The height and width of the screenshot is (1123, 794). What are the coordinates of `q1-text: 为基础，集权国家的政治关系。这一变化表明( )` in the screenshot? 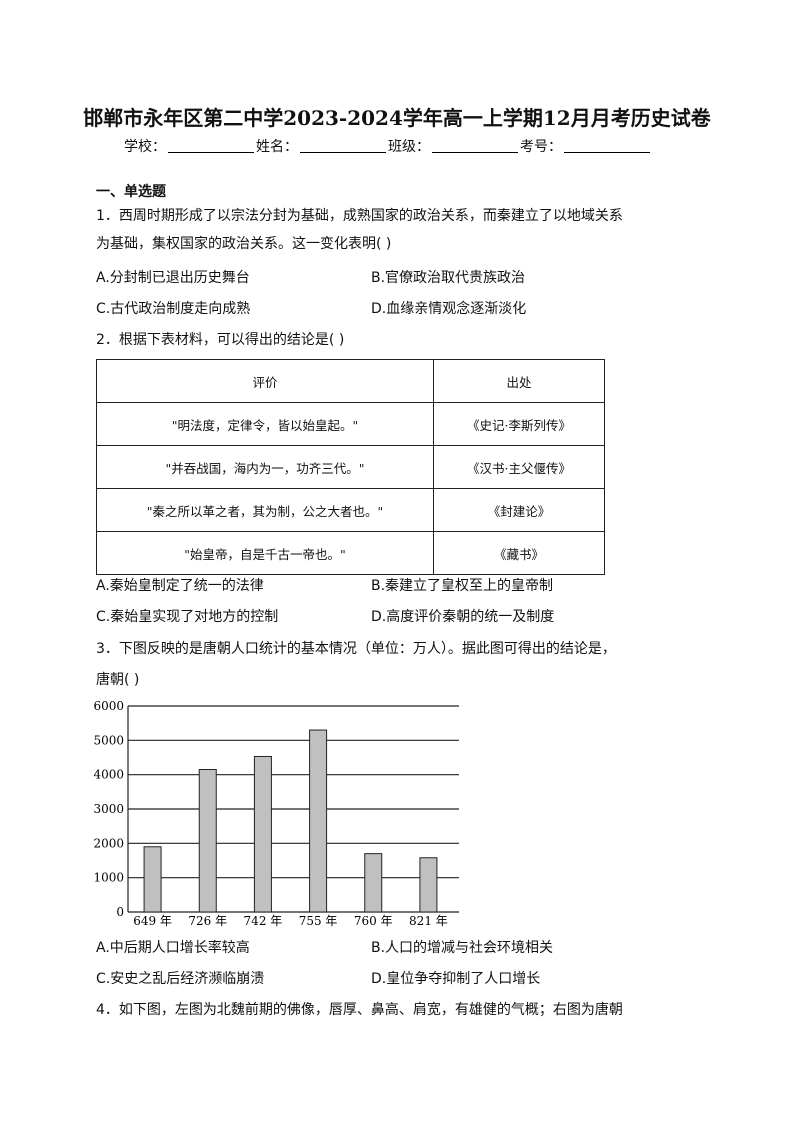 It's located at (244, 244).